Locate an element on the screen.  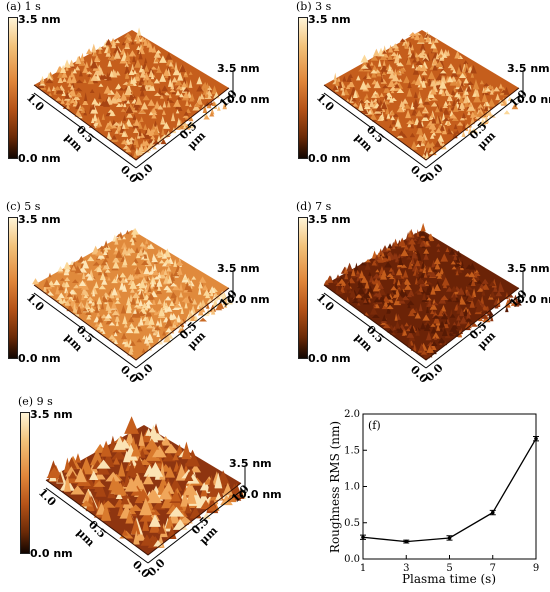
y-tick-label: 0.5 is located at coordinates (352, 523).